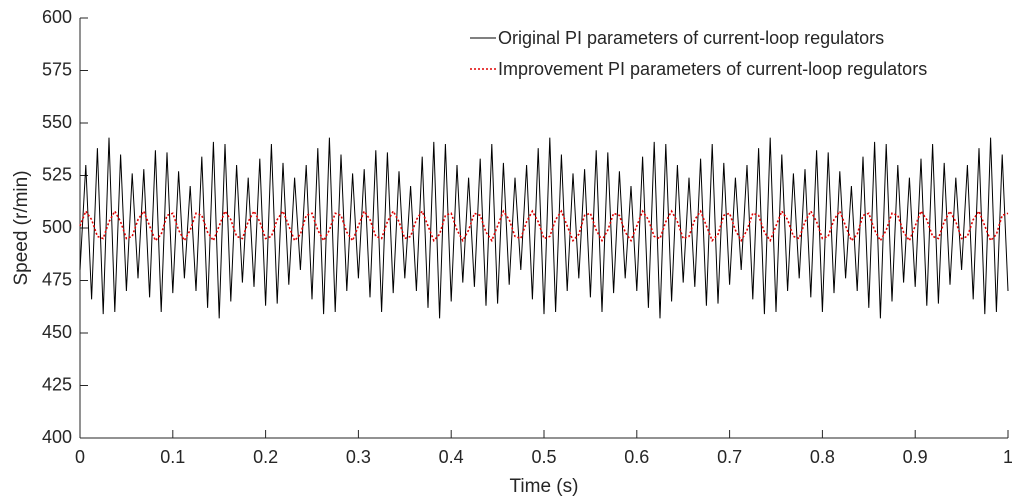 The image size is (1012, 504). I want to click on y-tick-label: 450, so click(57, 332).